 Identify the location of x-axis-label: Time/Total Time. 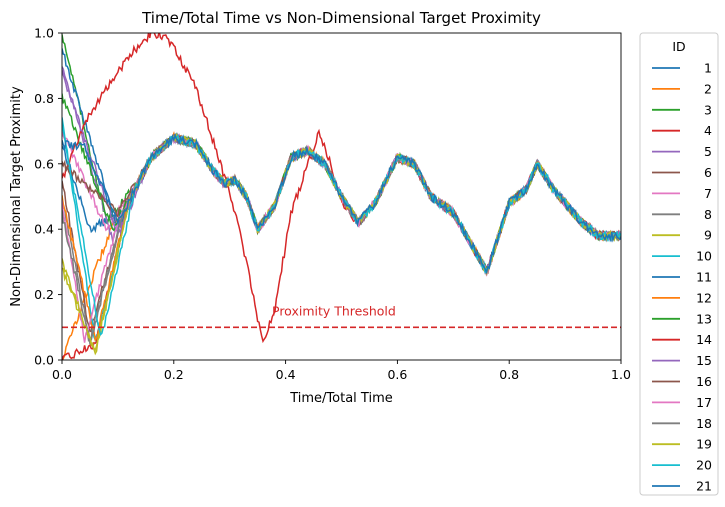
(341, 398).